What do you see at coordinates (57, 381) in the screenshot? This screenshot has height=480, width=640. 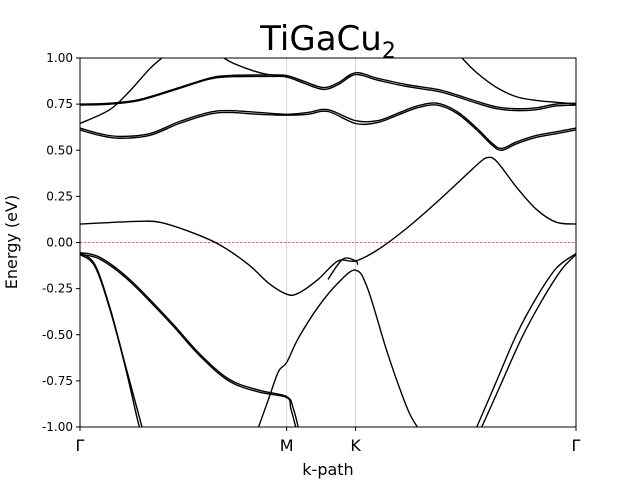 I see `ytick-label-1: -0.75` at bounding box center [57, 381].